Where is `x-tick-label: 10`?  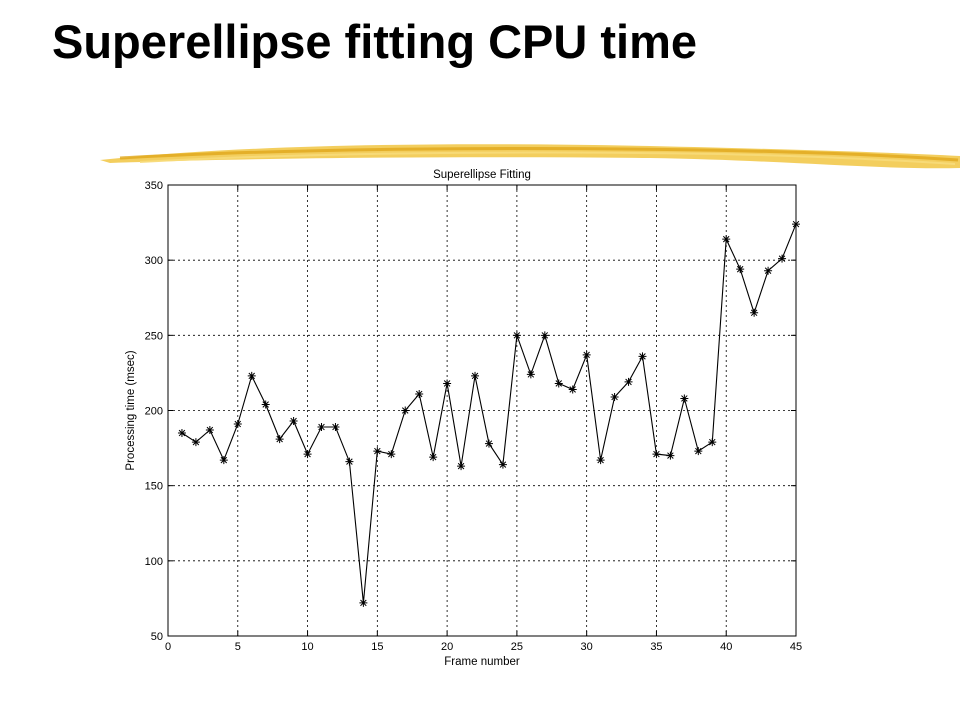
x-tick-label: 10 is located at coordinates (307, 647).